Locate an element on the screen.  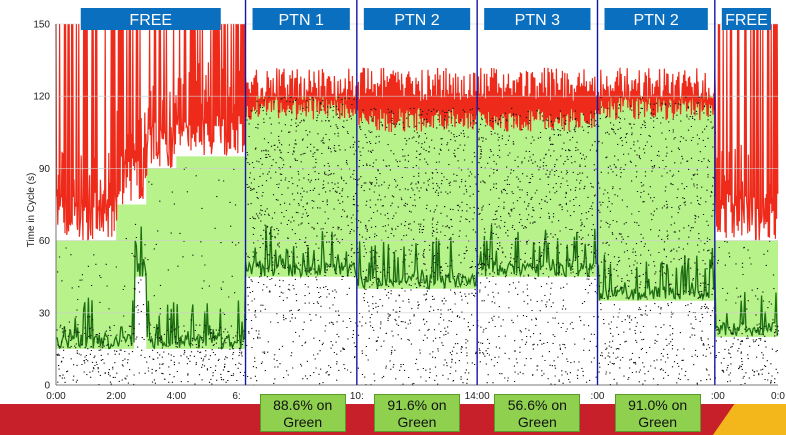
y-tick-label: 0 is located at coordinates (47, 386).